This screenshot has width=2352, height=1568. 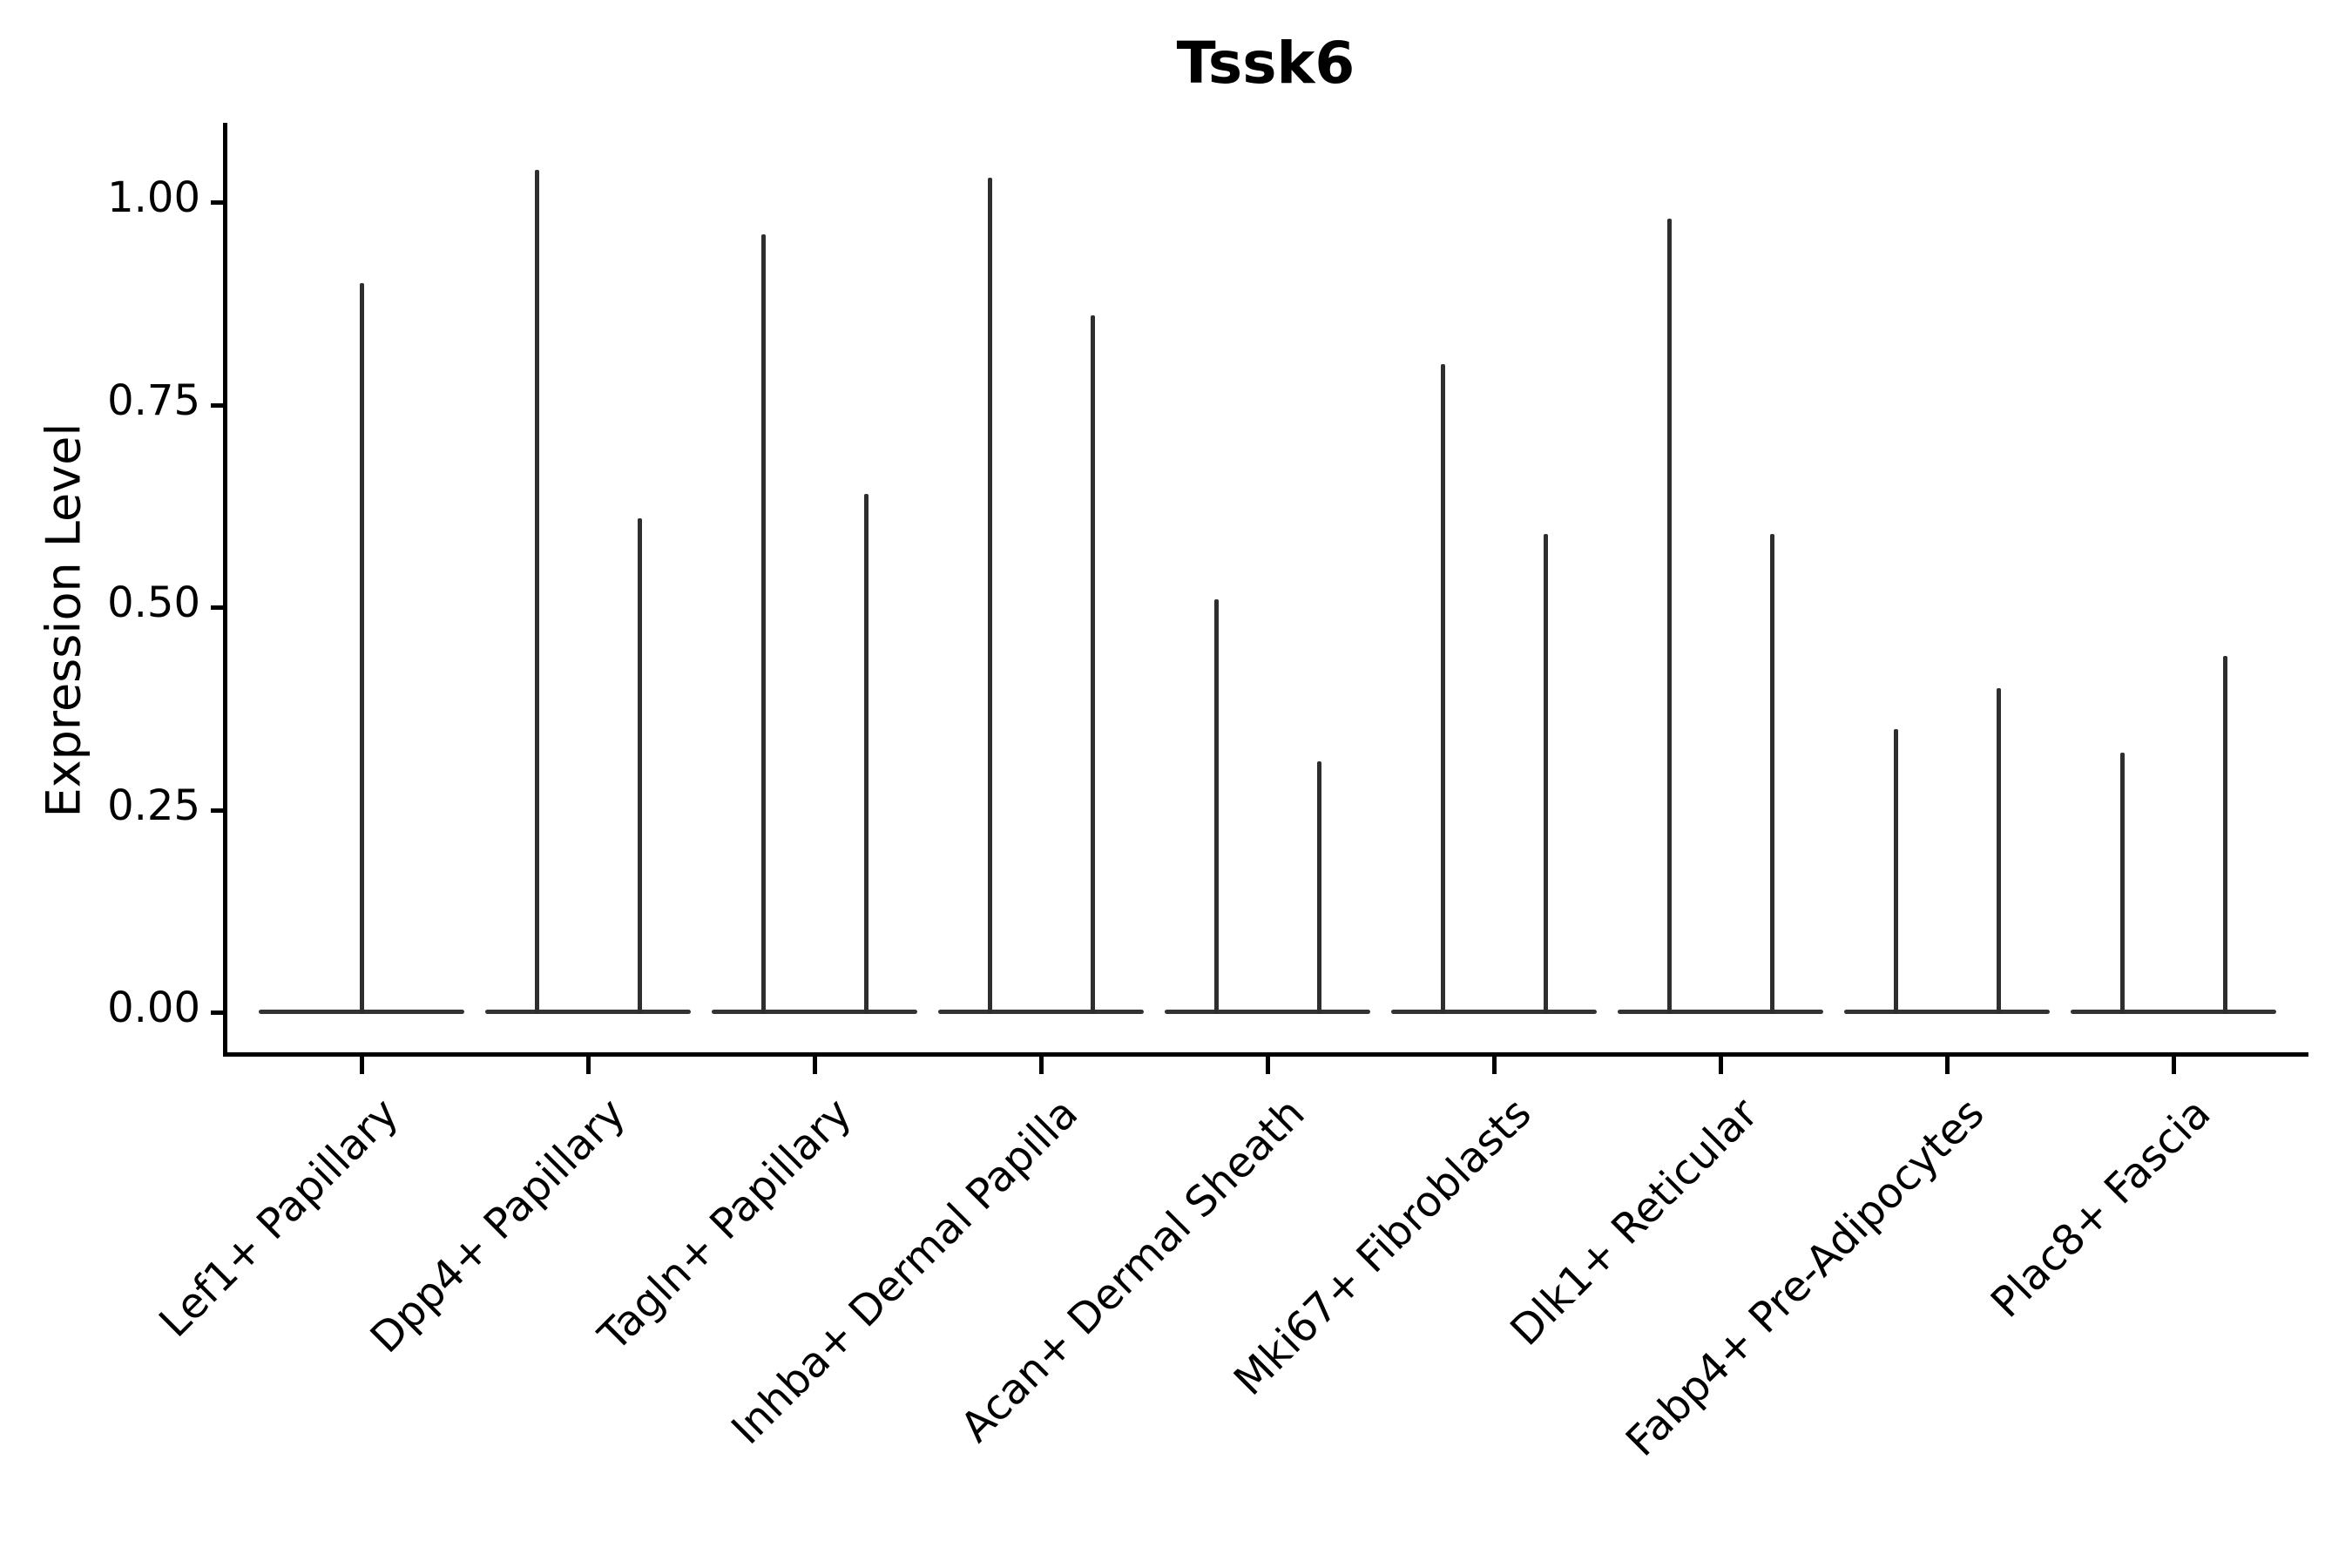 What do you see at coordinates (225, 590) in the screenshot?
I see `y-axis-line` at bounding box center [225, 590].